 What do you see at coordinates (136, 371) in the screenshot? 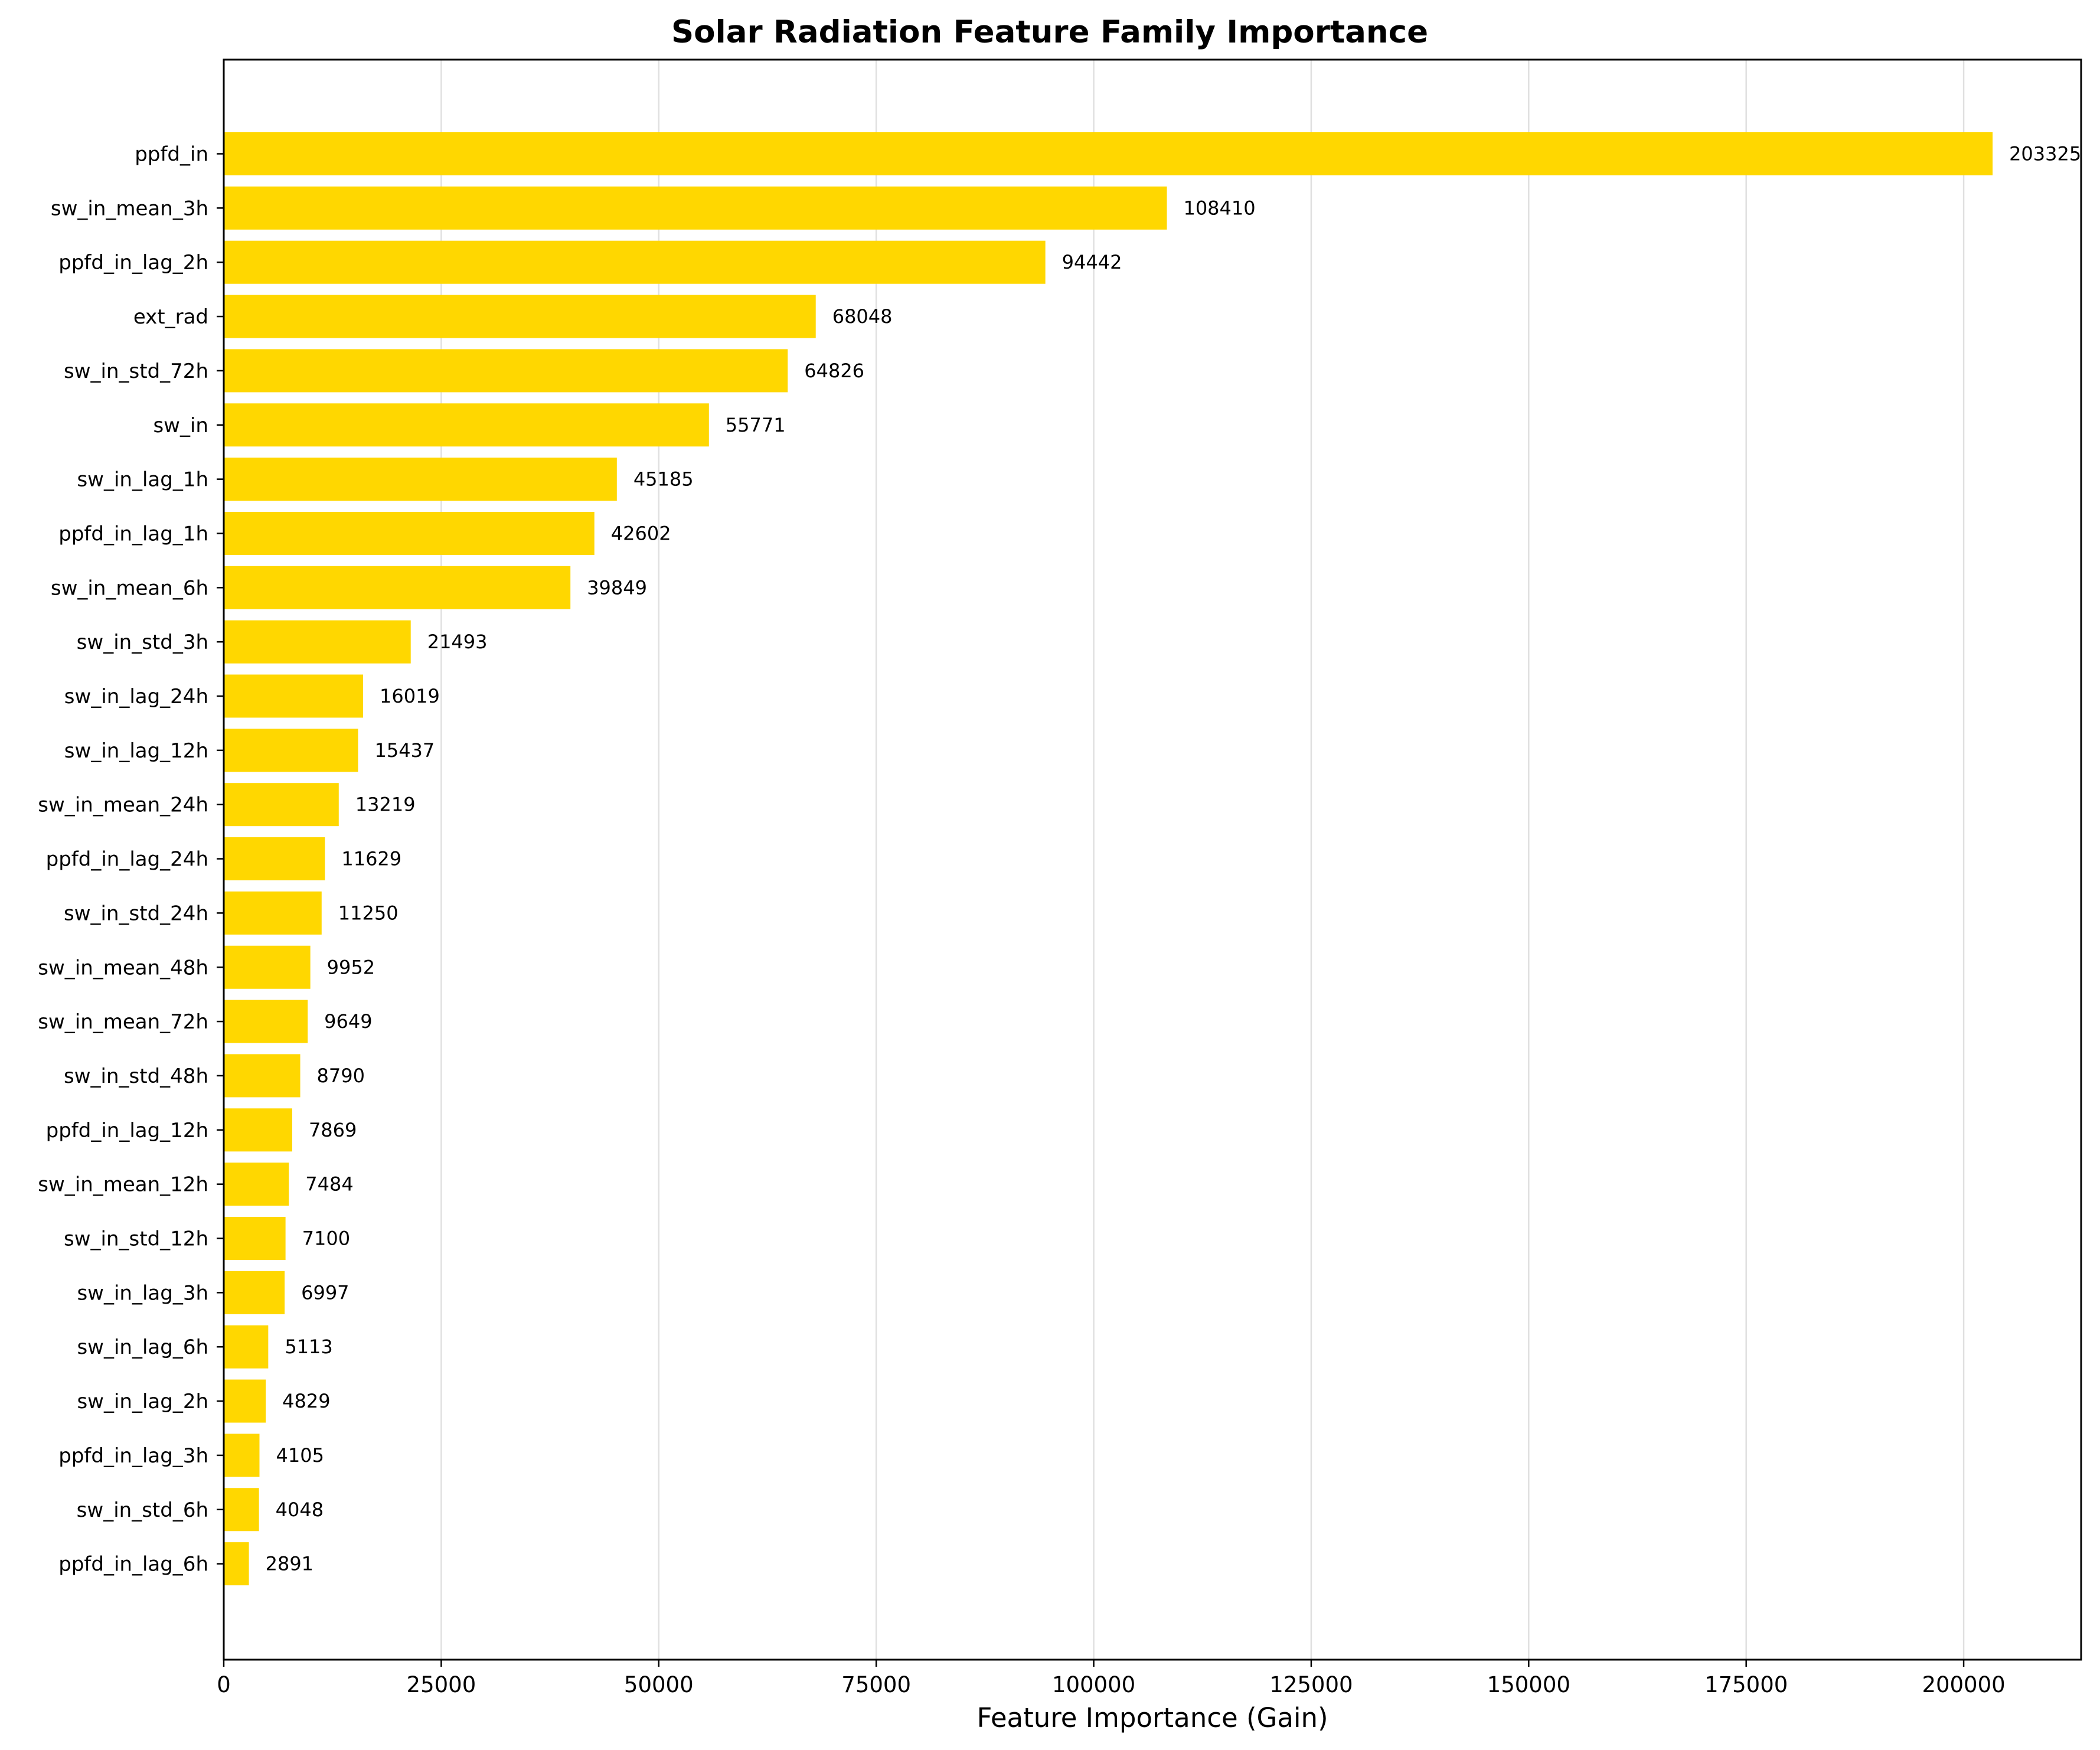
I see `y-tick-label: sw_in_std_72h` at bounding box center [136, 371].